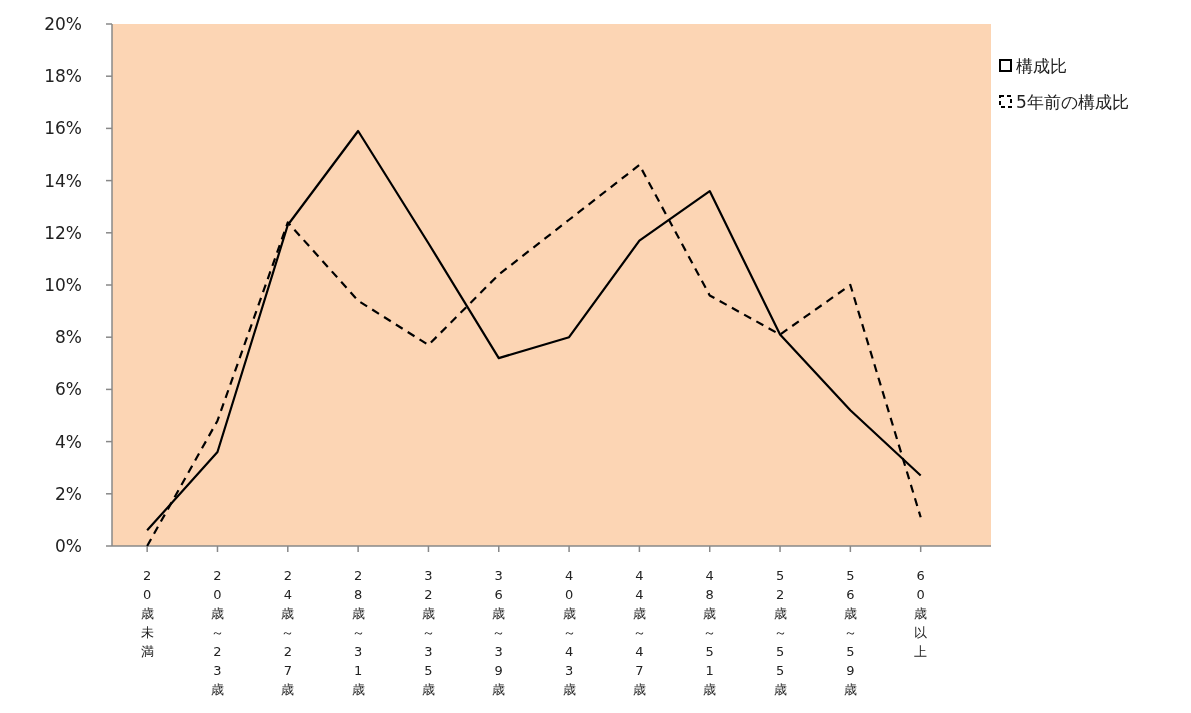  What do you see at coordinates (68, 337) in the screenshot?
I see `y-tick-label: 8%` at bounding box center [68, 337].